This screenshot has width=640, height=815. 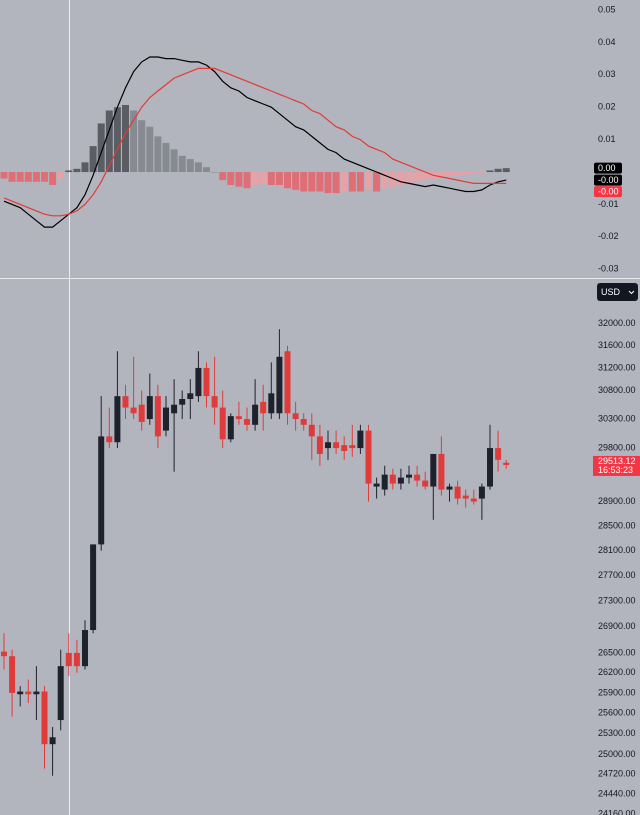 I want to click on y-tick-label: 25300.00, so click(x=617, y=733).